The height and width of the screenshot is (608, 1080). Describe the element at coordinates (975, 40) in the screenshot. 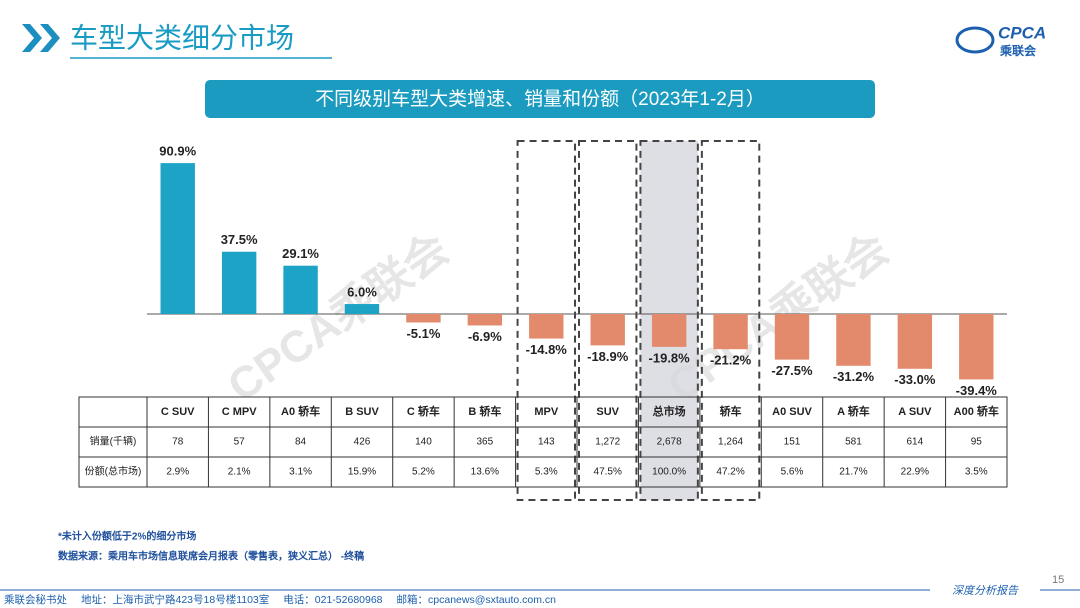

I see `logo-mark` at that location.